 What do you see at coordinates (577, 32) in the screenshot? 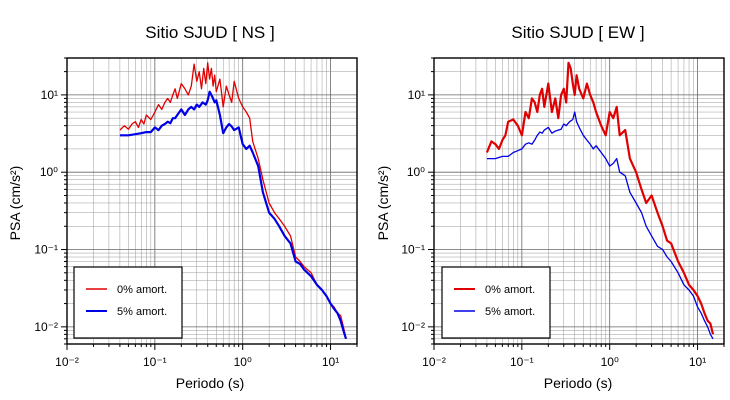
I see `chart-title: Sitio SJUD [ EW ]` at bounding box center [577, 32].